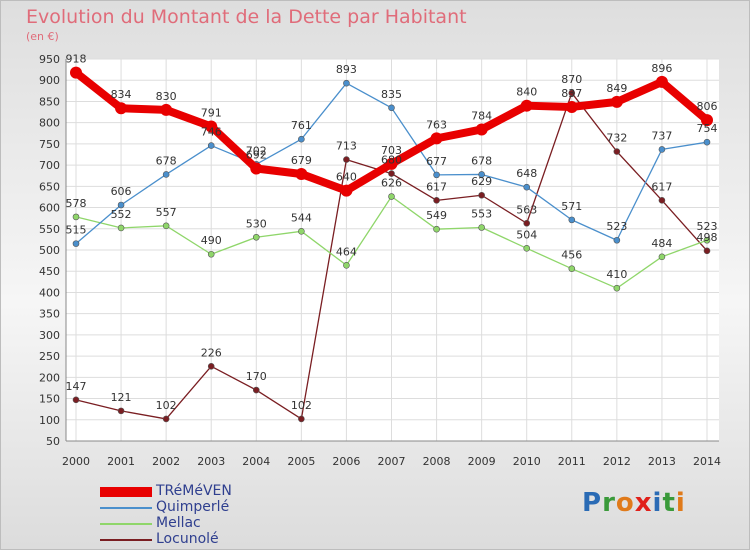 The height and width of the screenshot is (550, 750). I want to click on data-label: 626, so click(391, 183).